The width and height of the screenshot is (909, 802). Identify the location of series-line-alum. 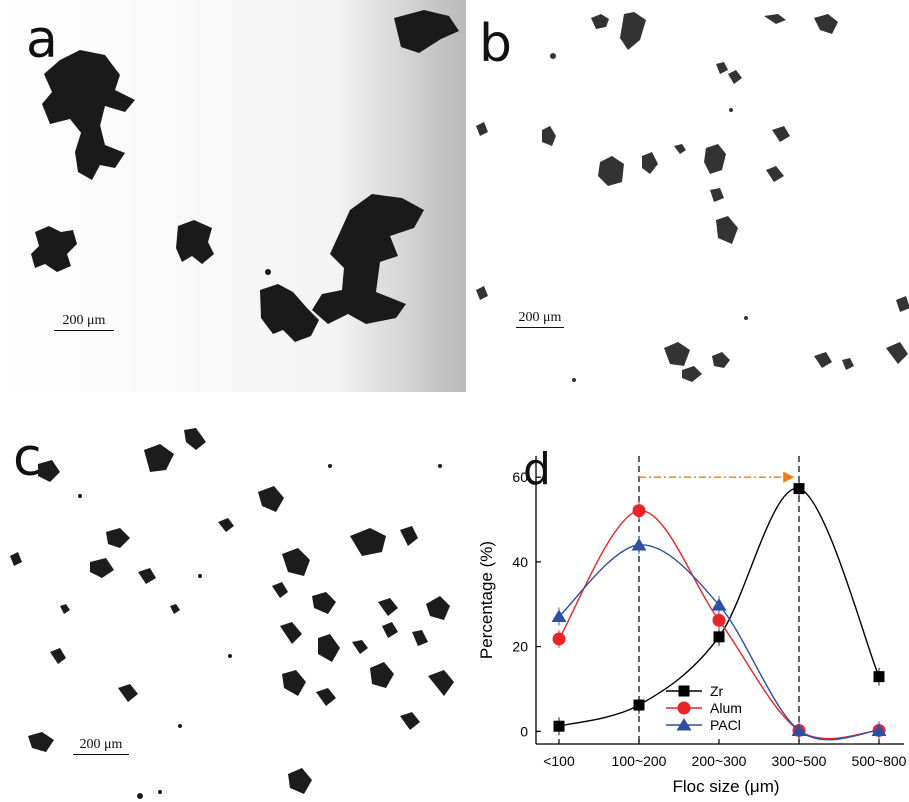
(719, 624).